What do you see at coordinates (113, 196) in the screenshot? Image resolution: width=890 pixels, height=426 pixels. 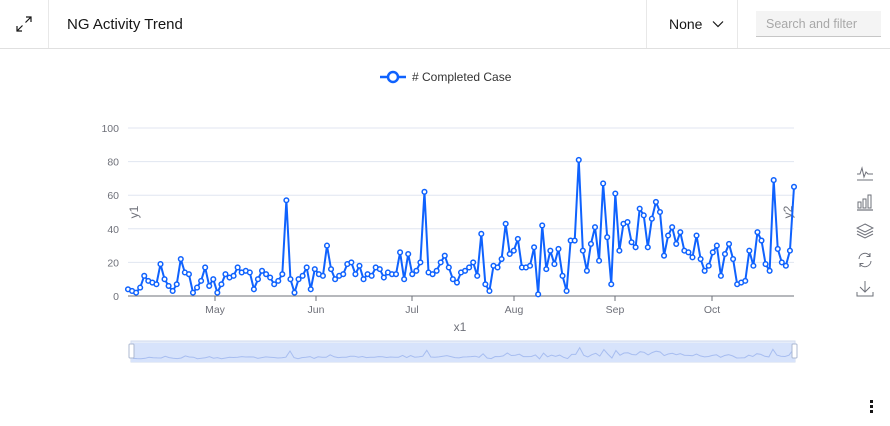 I see `svg-text: 60` at bounding box center [113, 196].